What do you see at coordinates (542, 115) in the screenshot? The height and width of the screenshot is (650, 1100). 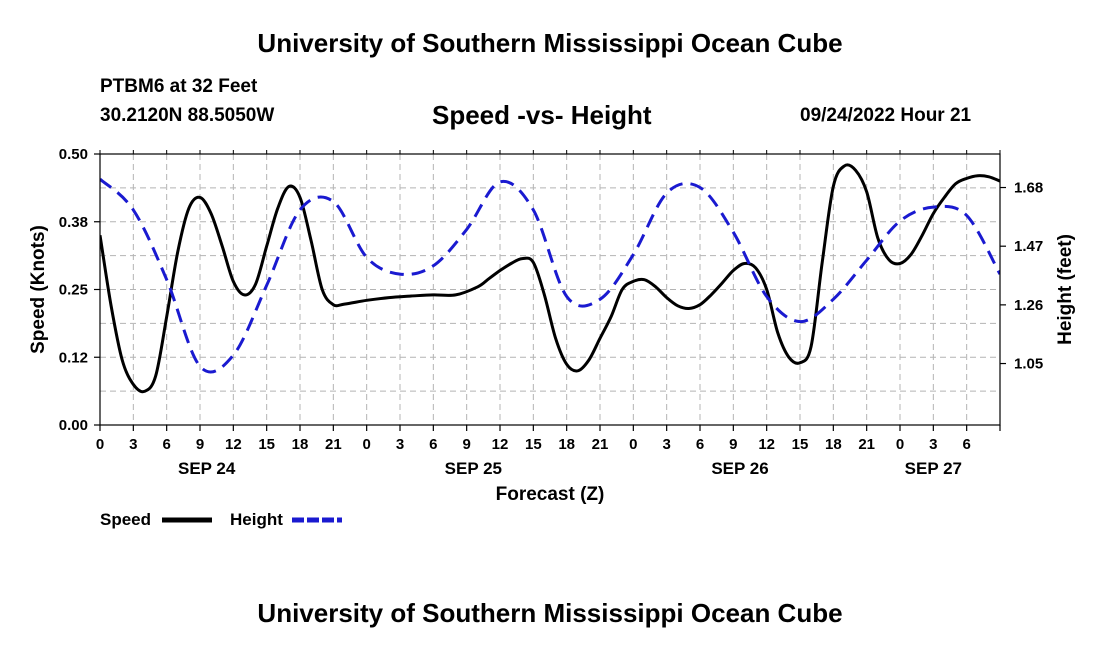 I see `chart-title: Speed -vs- Height` at bounding box center [542, 115].